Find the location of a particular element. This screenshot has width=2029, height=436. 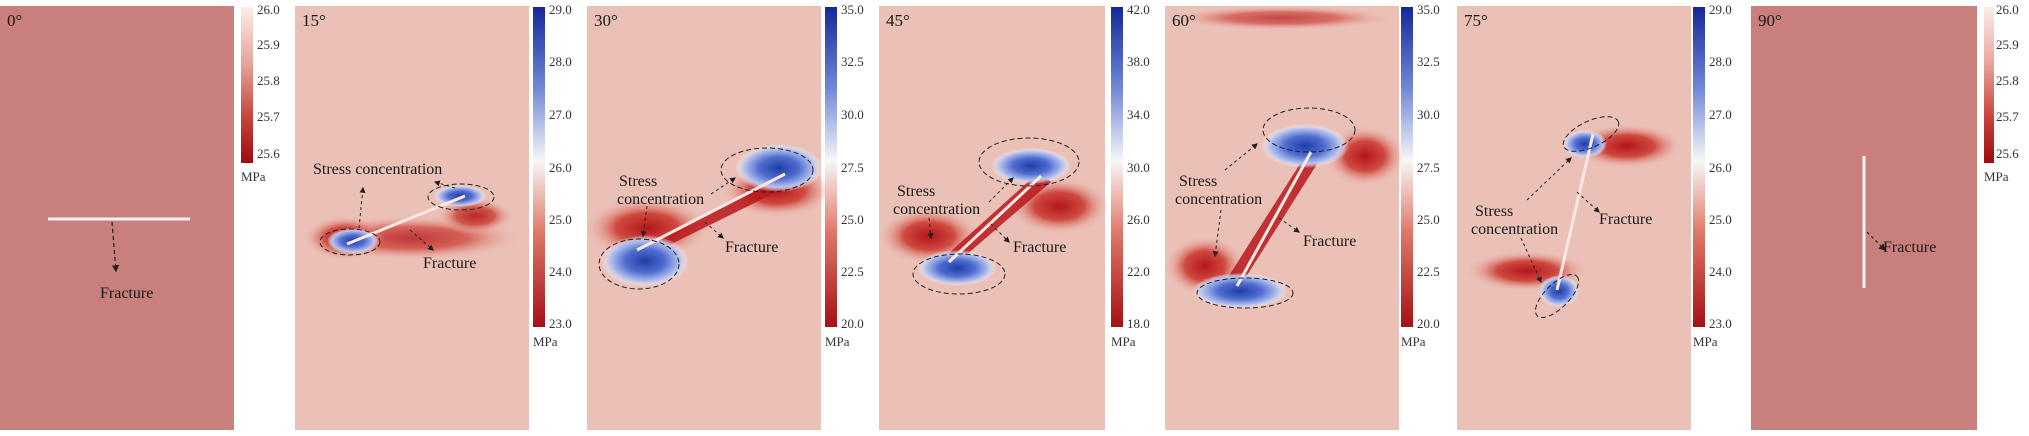

panel-75deg: 75° Stress concentration Fracture is located at coordinates (1574, 218).